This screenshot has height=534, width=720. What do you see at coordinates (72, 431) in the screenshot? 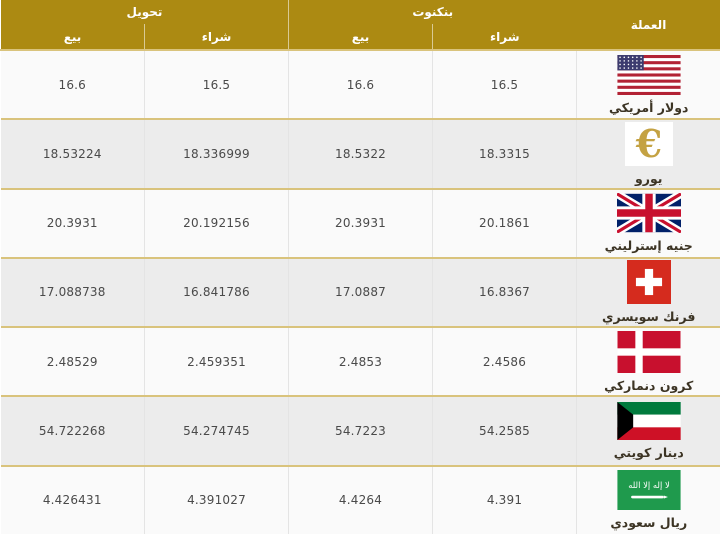
I see `transfer-sell-value: 54.722268` at bounding box center [72, 431].